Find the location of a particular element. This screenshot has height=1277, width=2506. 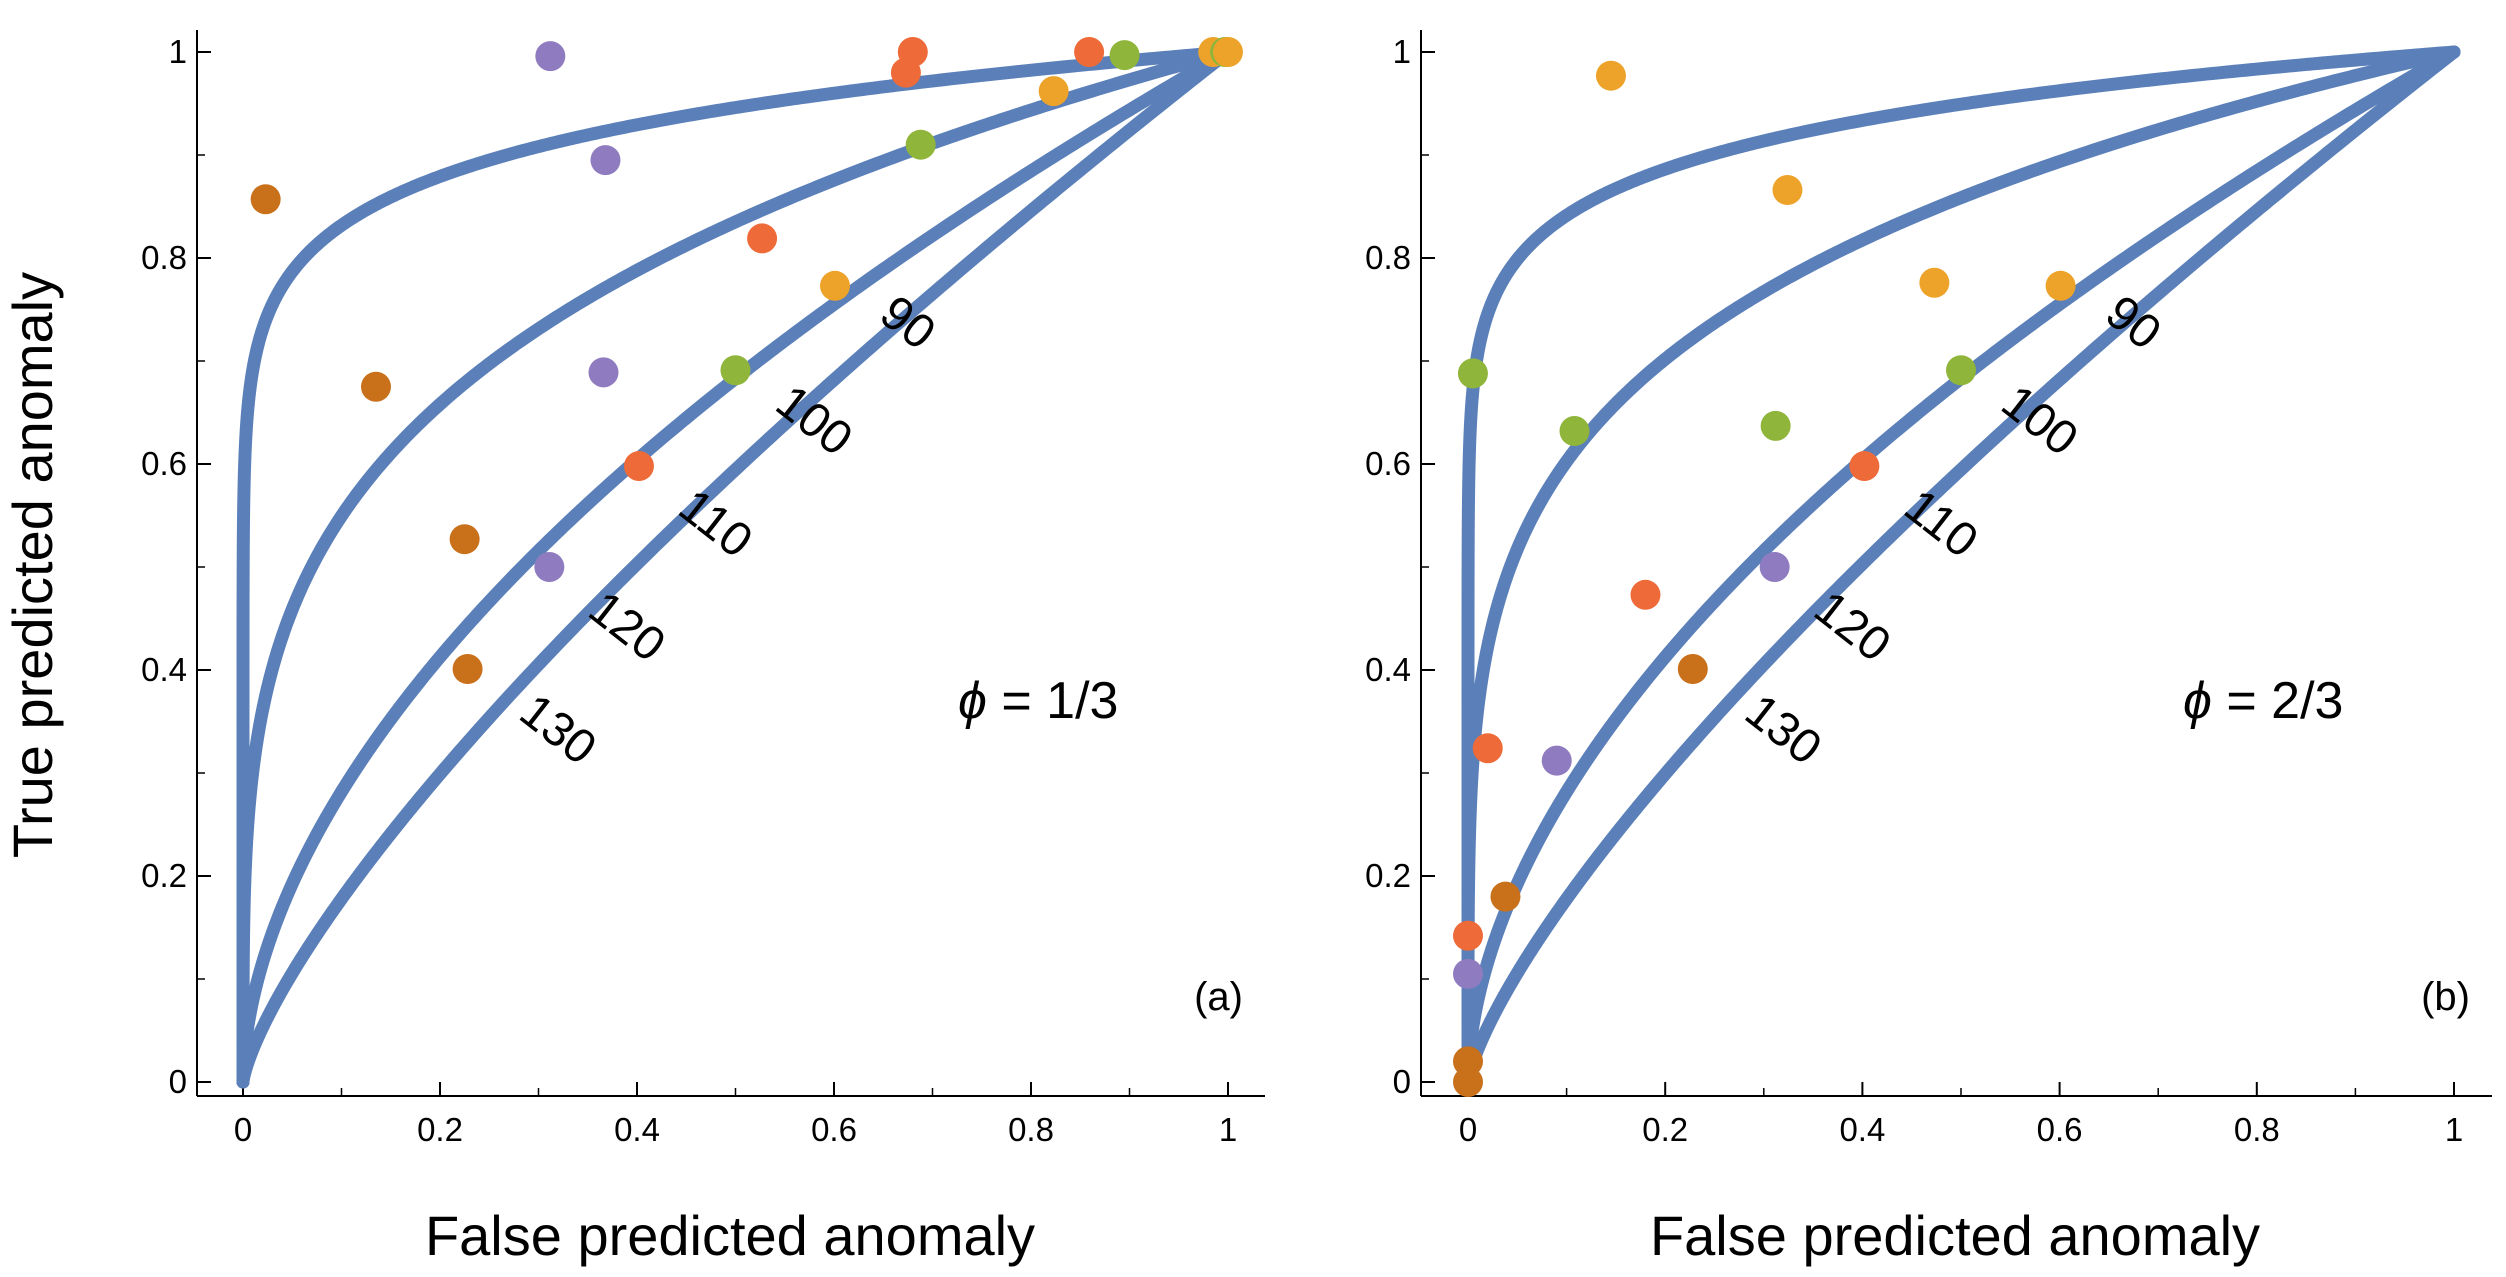

phi-value: = 1/3 is located at coordinates (1053, 701).